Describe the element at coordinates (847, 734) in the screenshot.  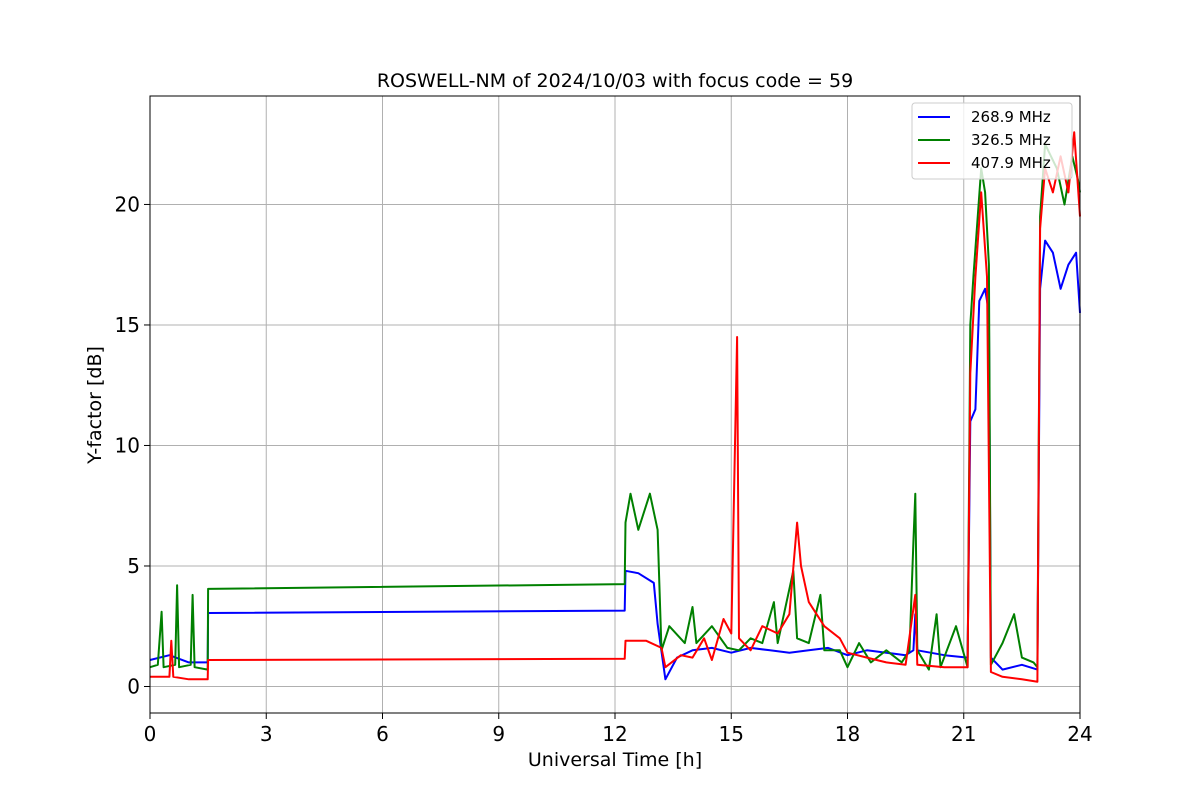
I see `x-tick-label: 18` at that location.